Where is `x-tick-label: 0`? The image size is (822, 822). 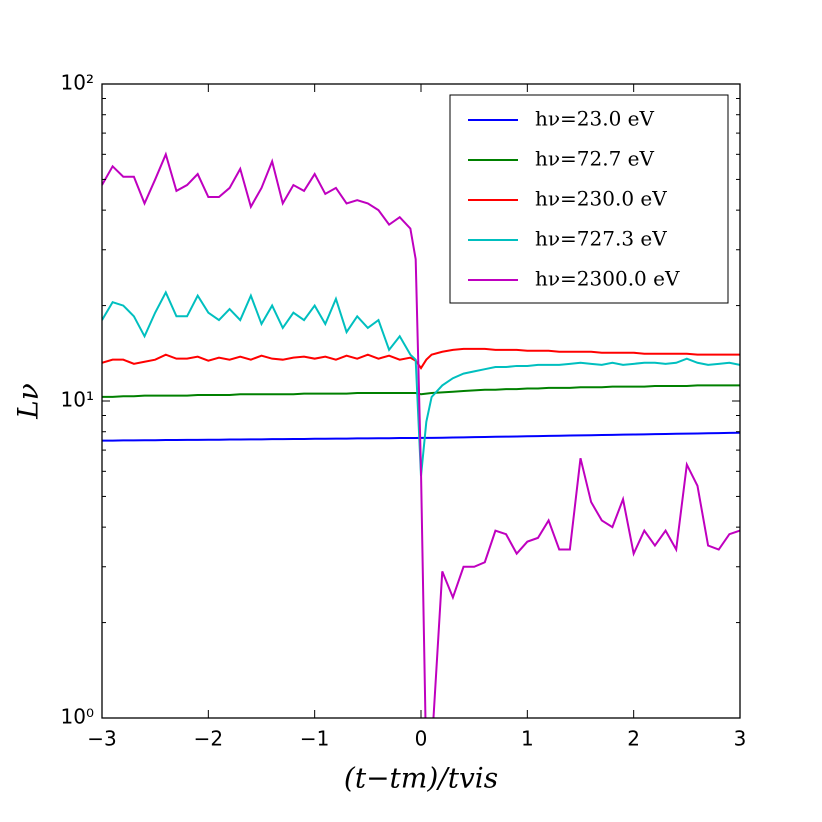
x-tick-label: 0 is located at coordinates (421, 739).